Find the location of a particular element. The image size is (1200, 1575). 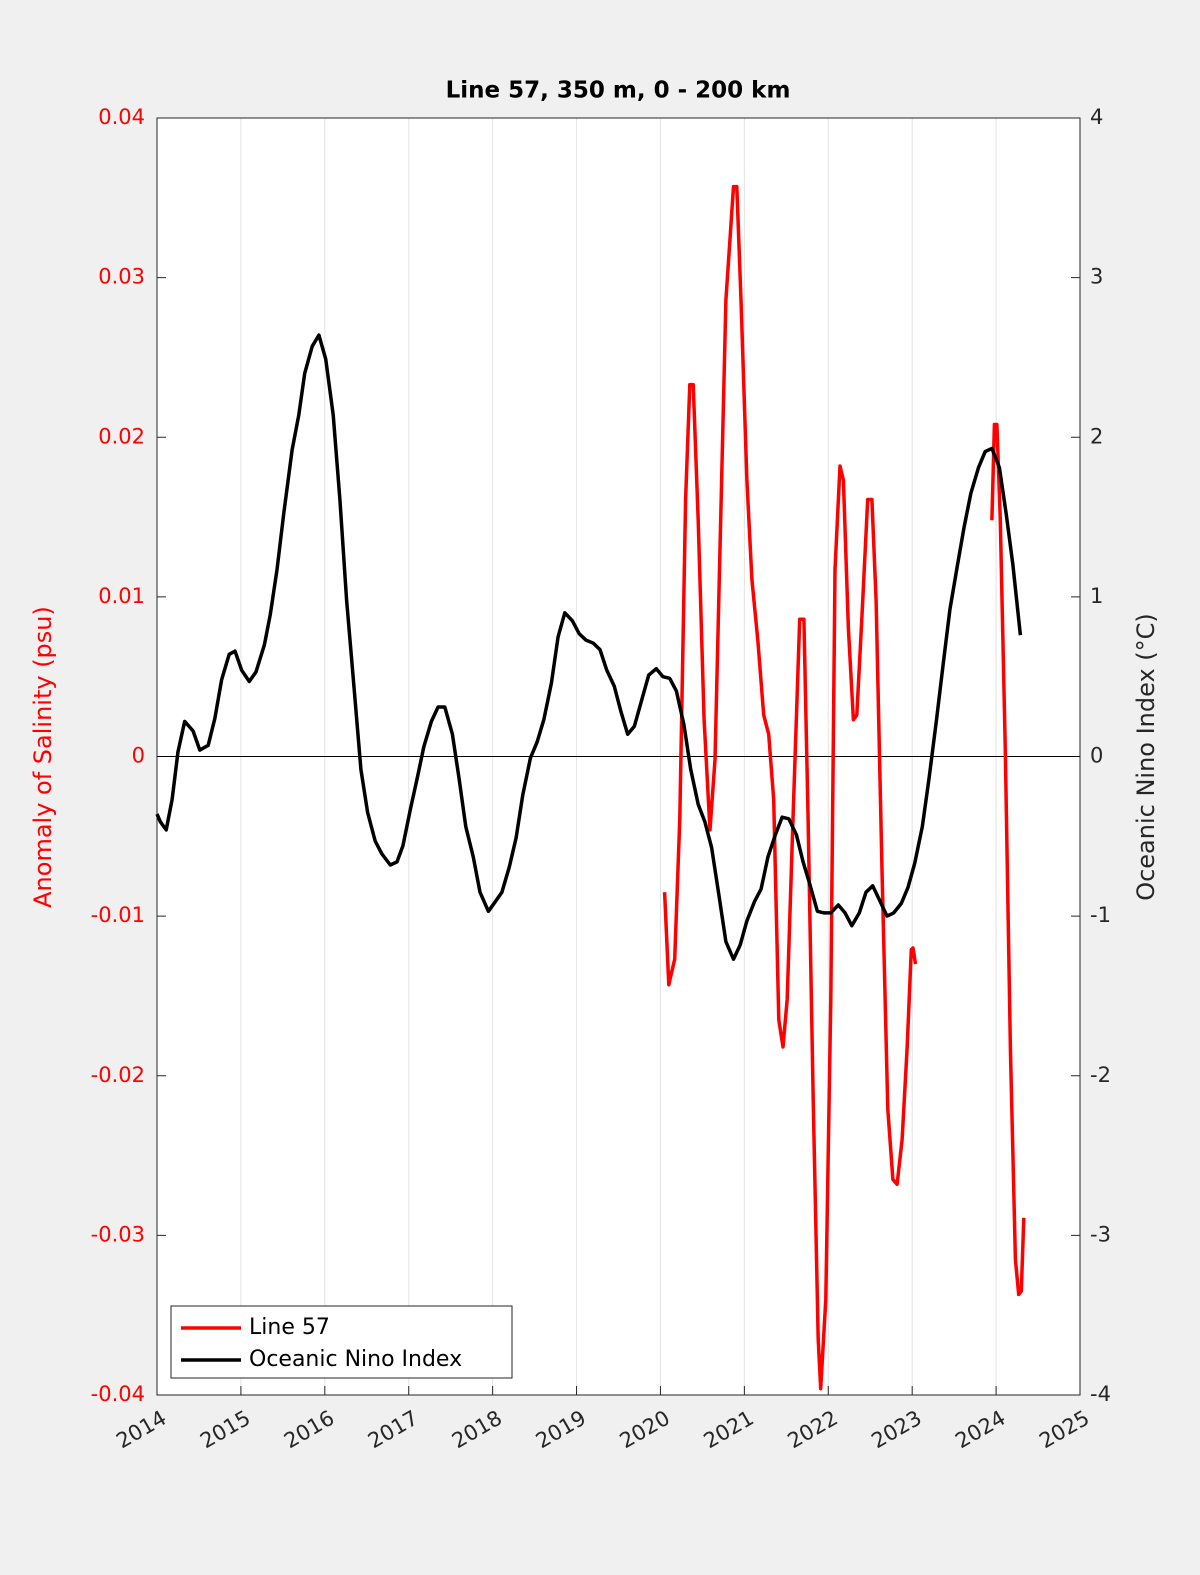

y2-tick-label: -3 is located at coordinates (1100, 1234).